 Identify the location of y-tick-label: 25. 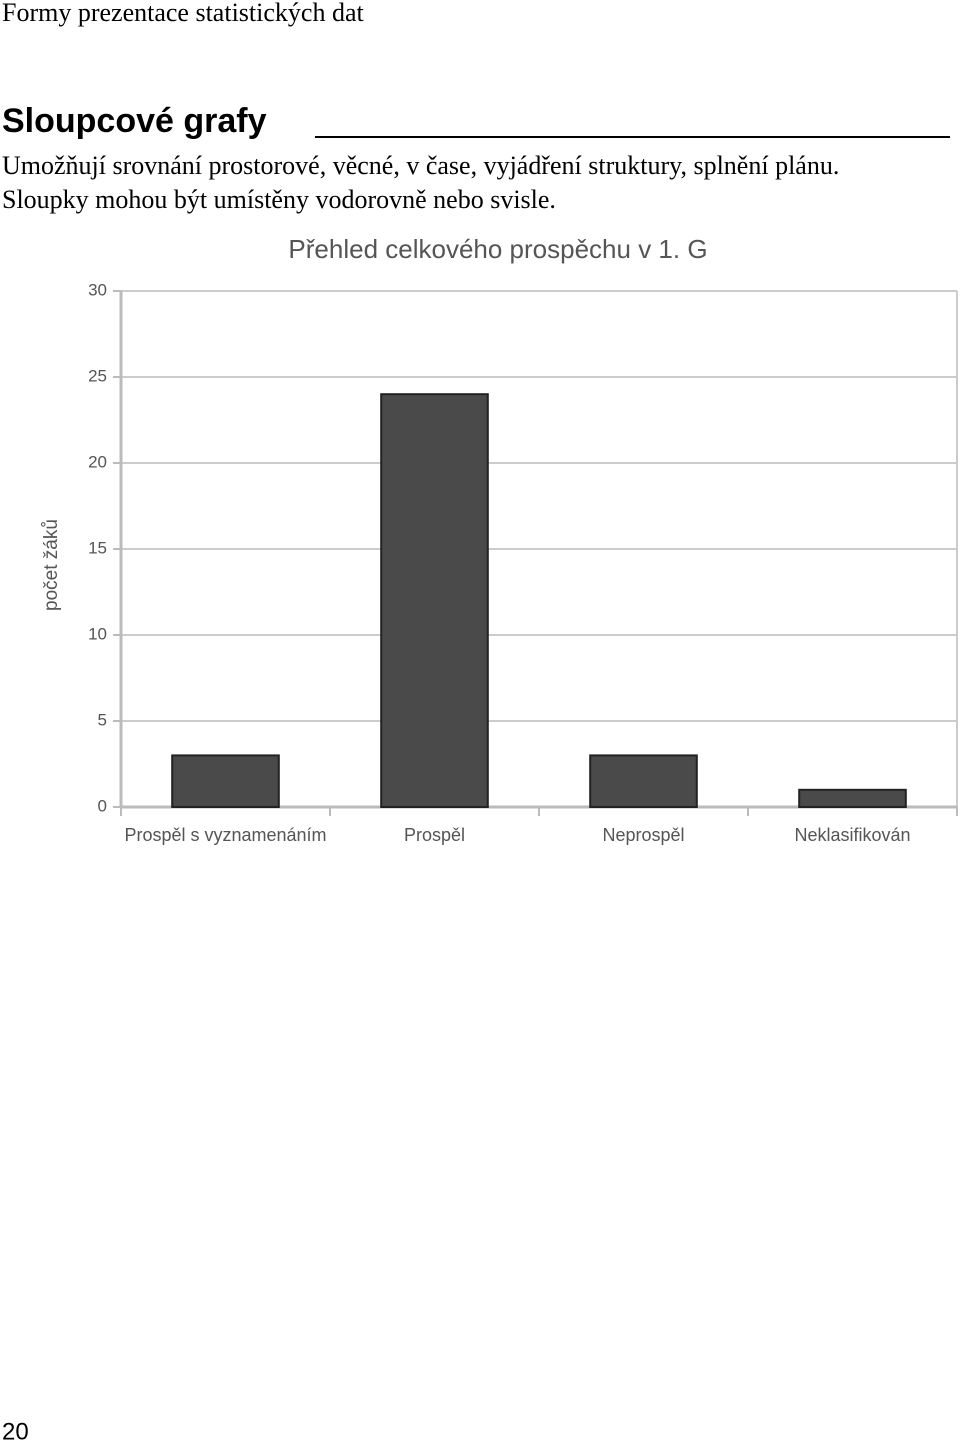
(97, 375).